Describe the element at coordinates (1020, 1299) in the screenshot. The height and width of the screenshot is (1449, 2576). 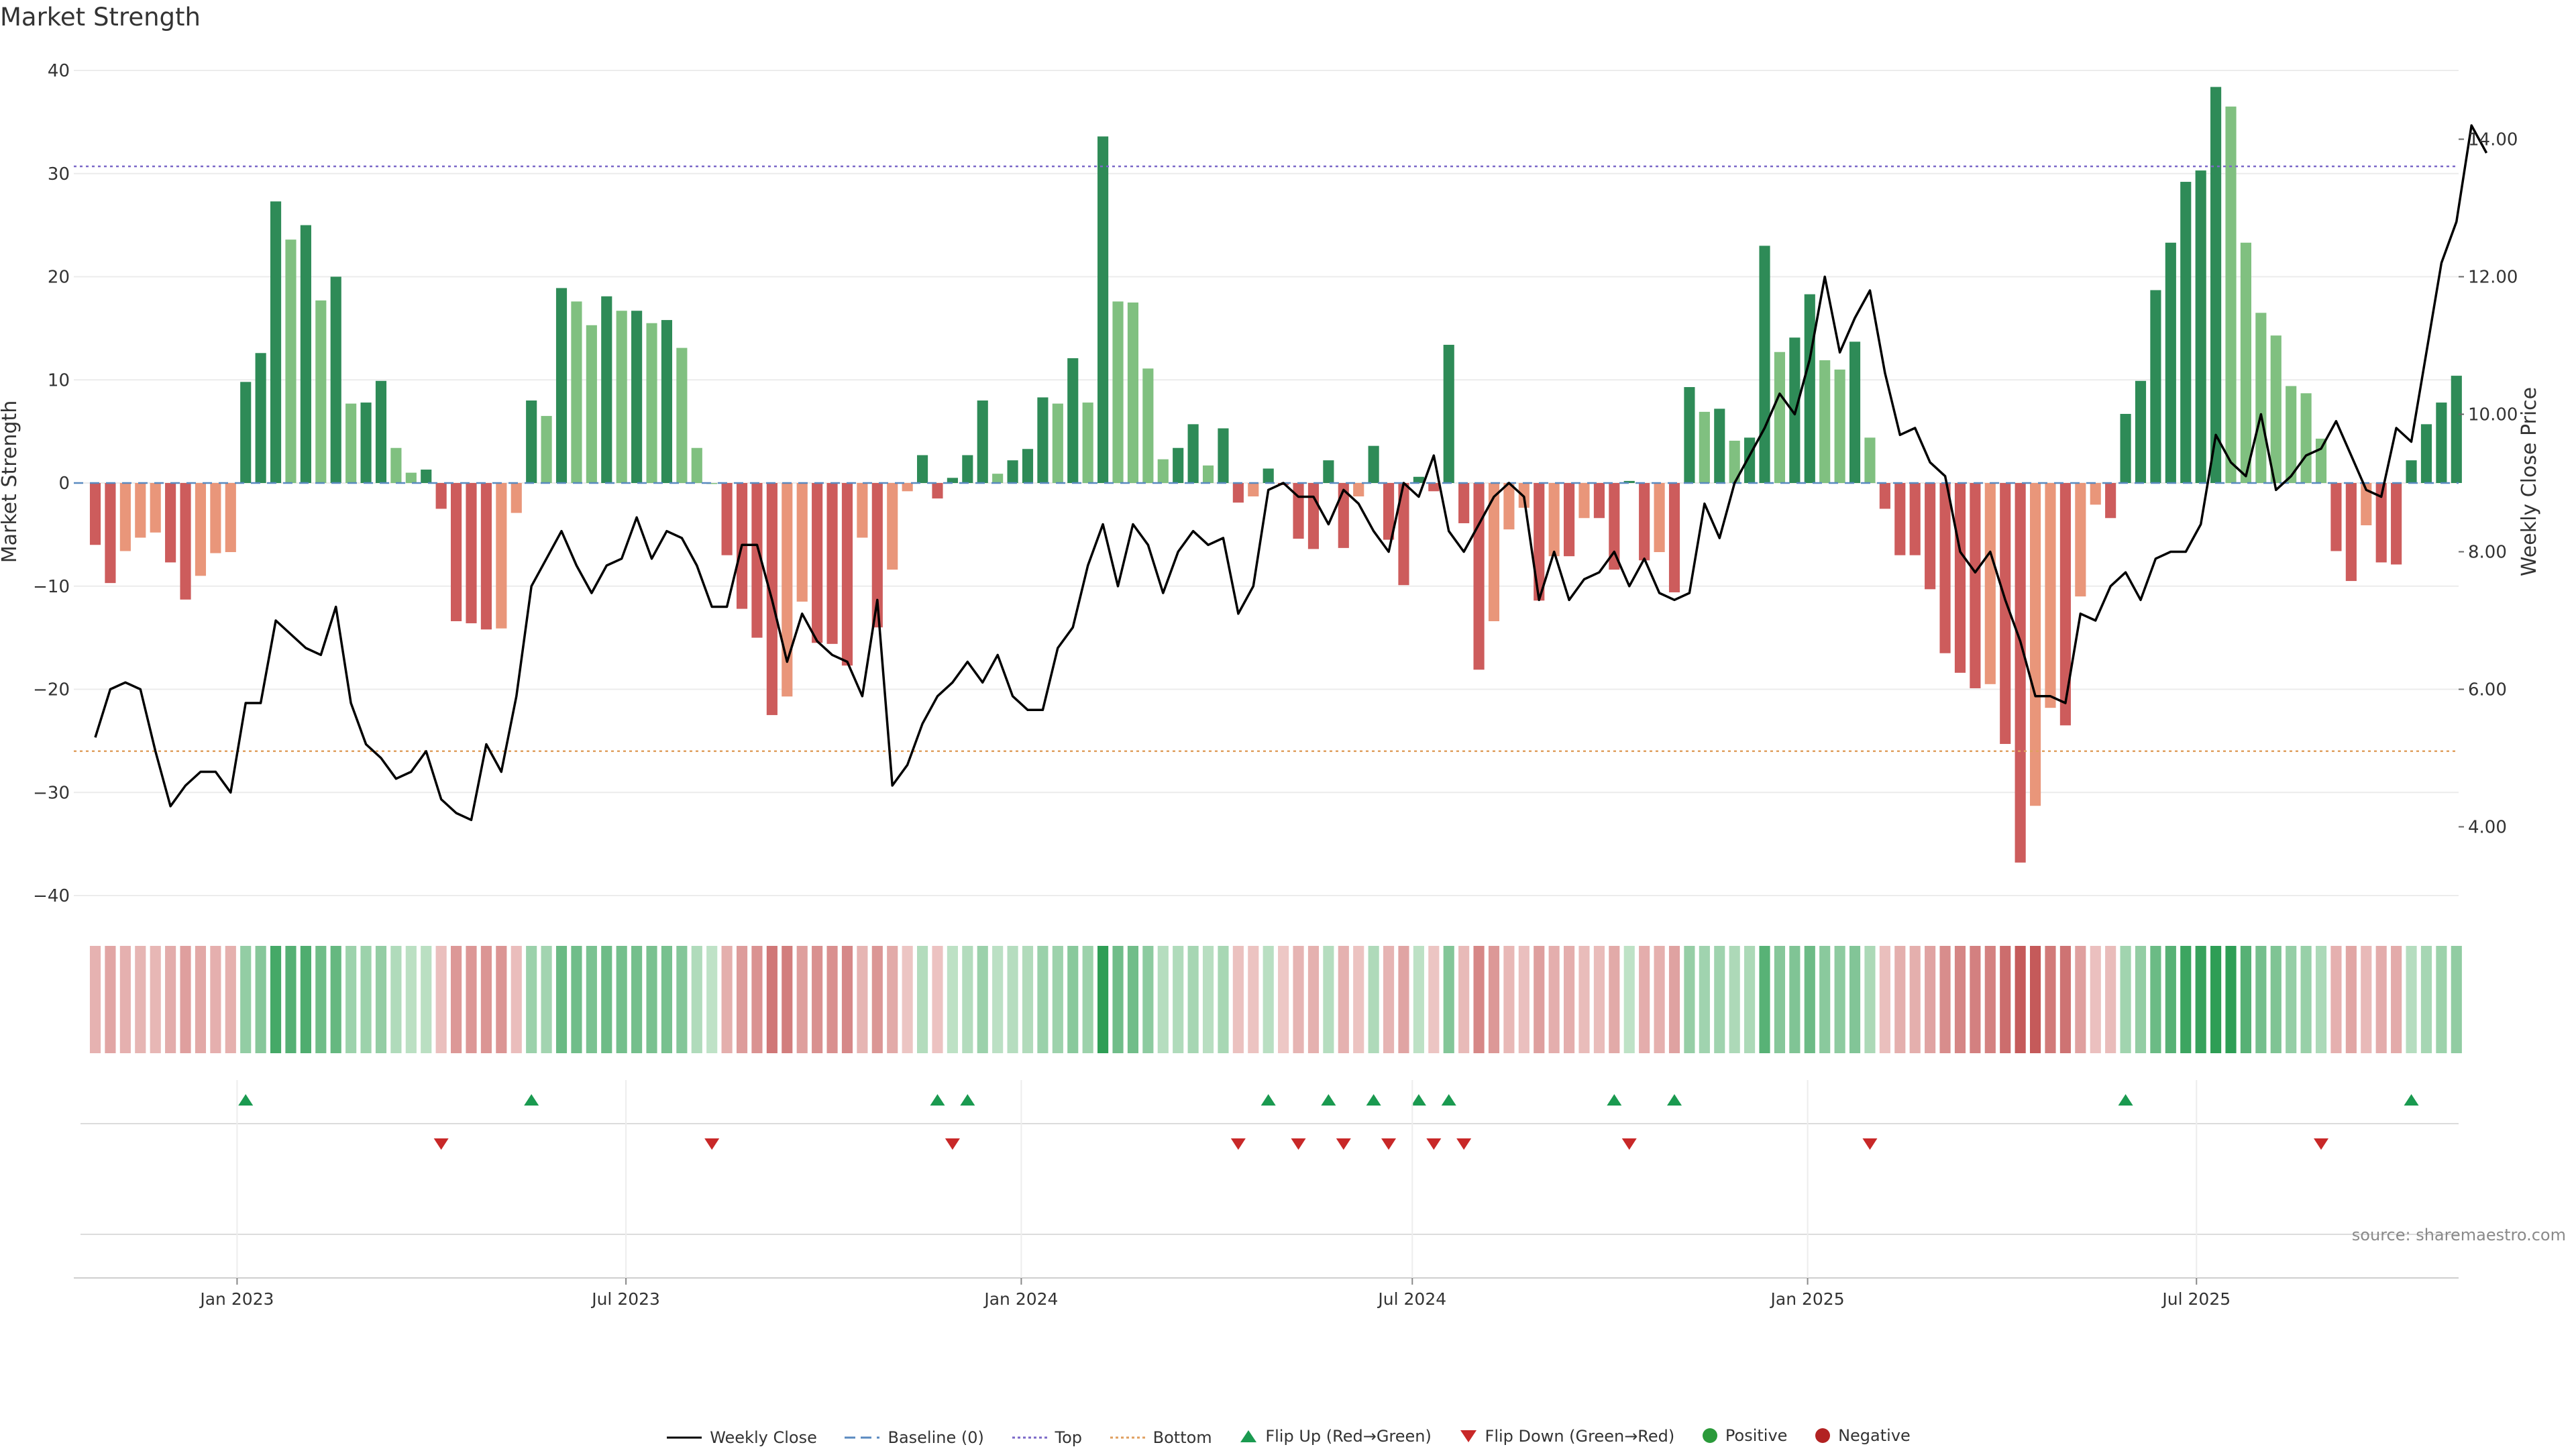
I see `x-tick-label: Jan 2024` at that location.